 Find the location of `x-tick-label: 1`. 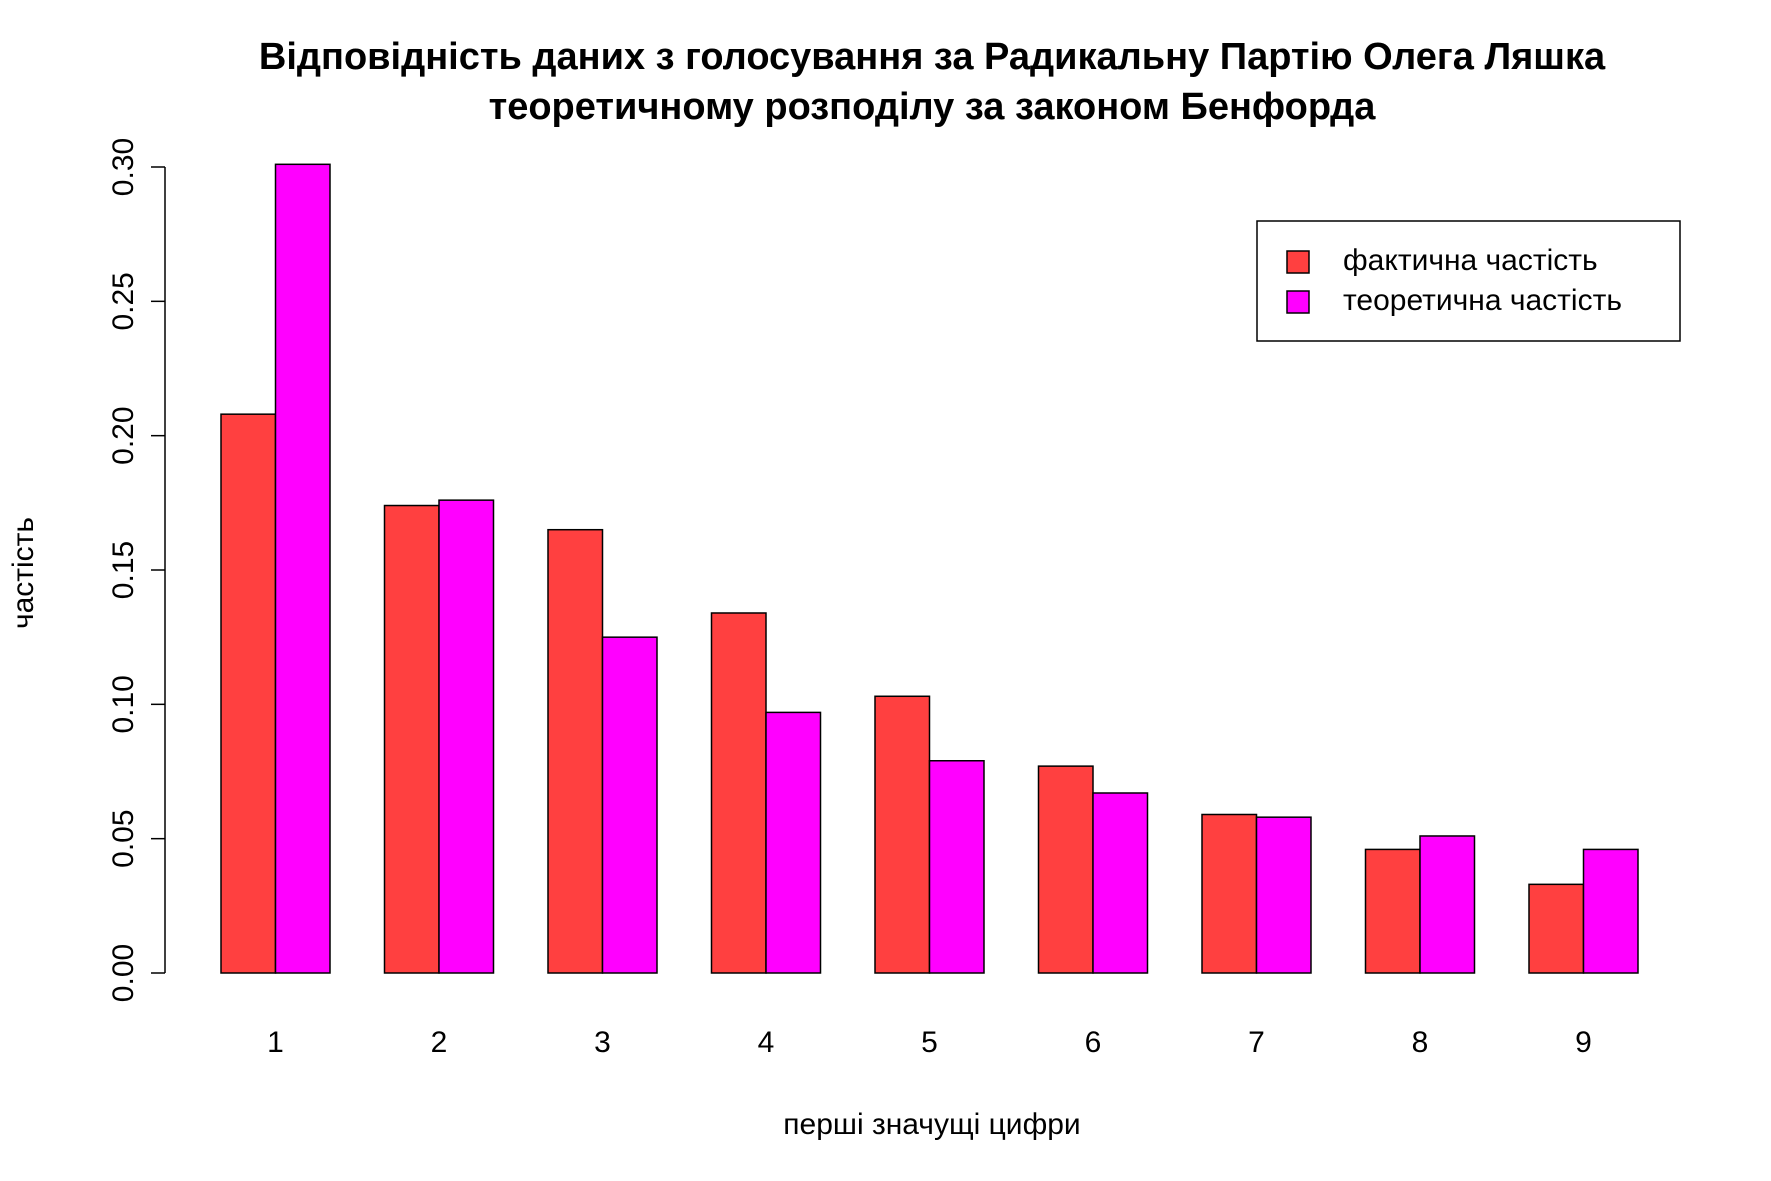

x-tick-label: 1 is located at coordinates (275, 1042).